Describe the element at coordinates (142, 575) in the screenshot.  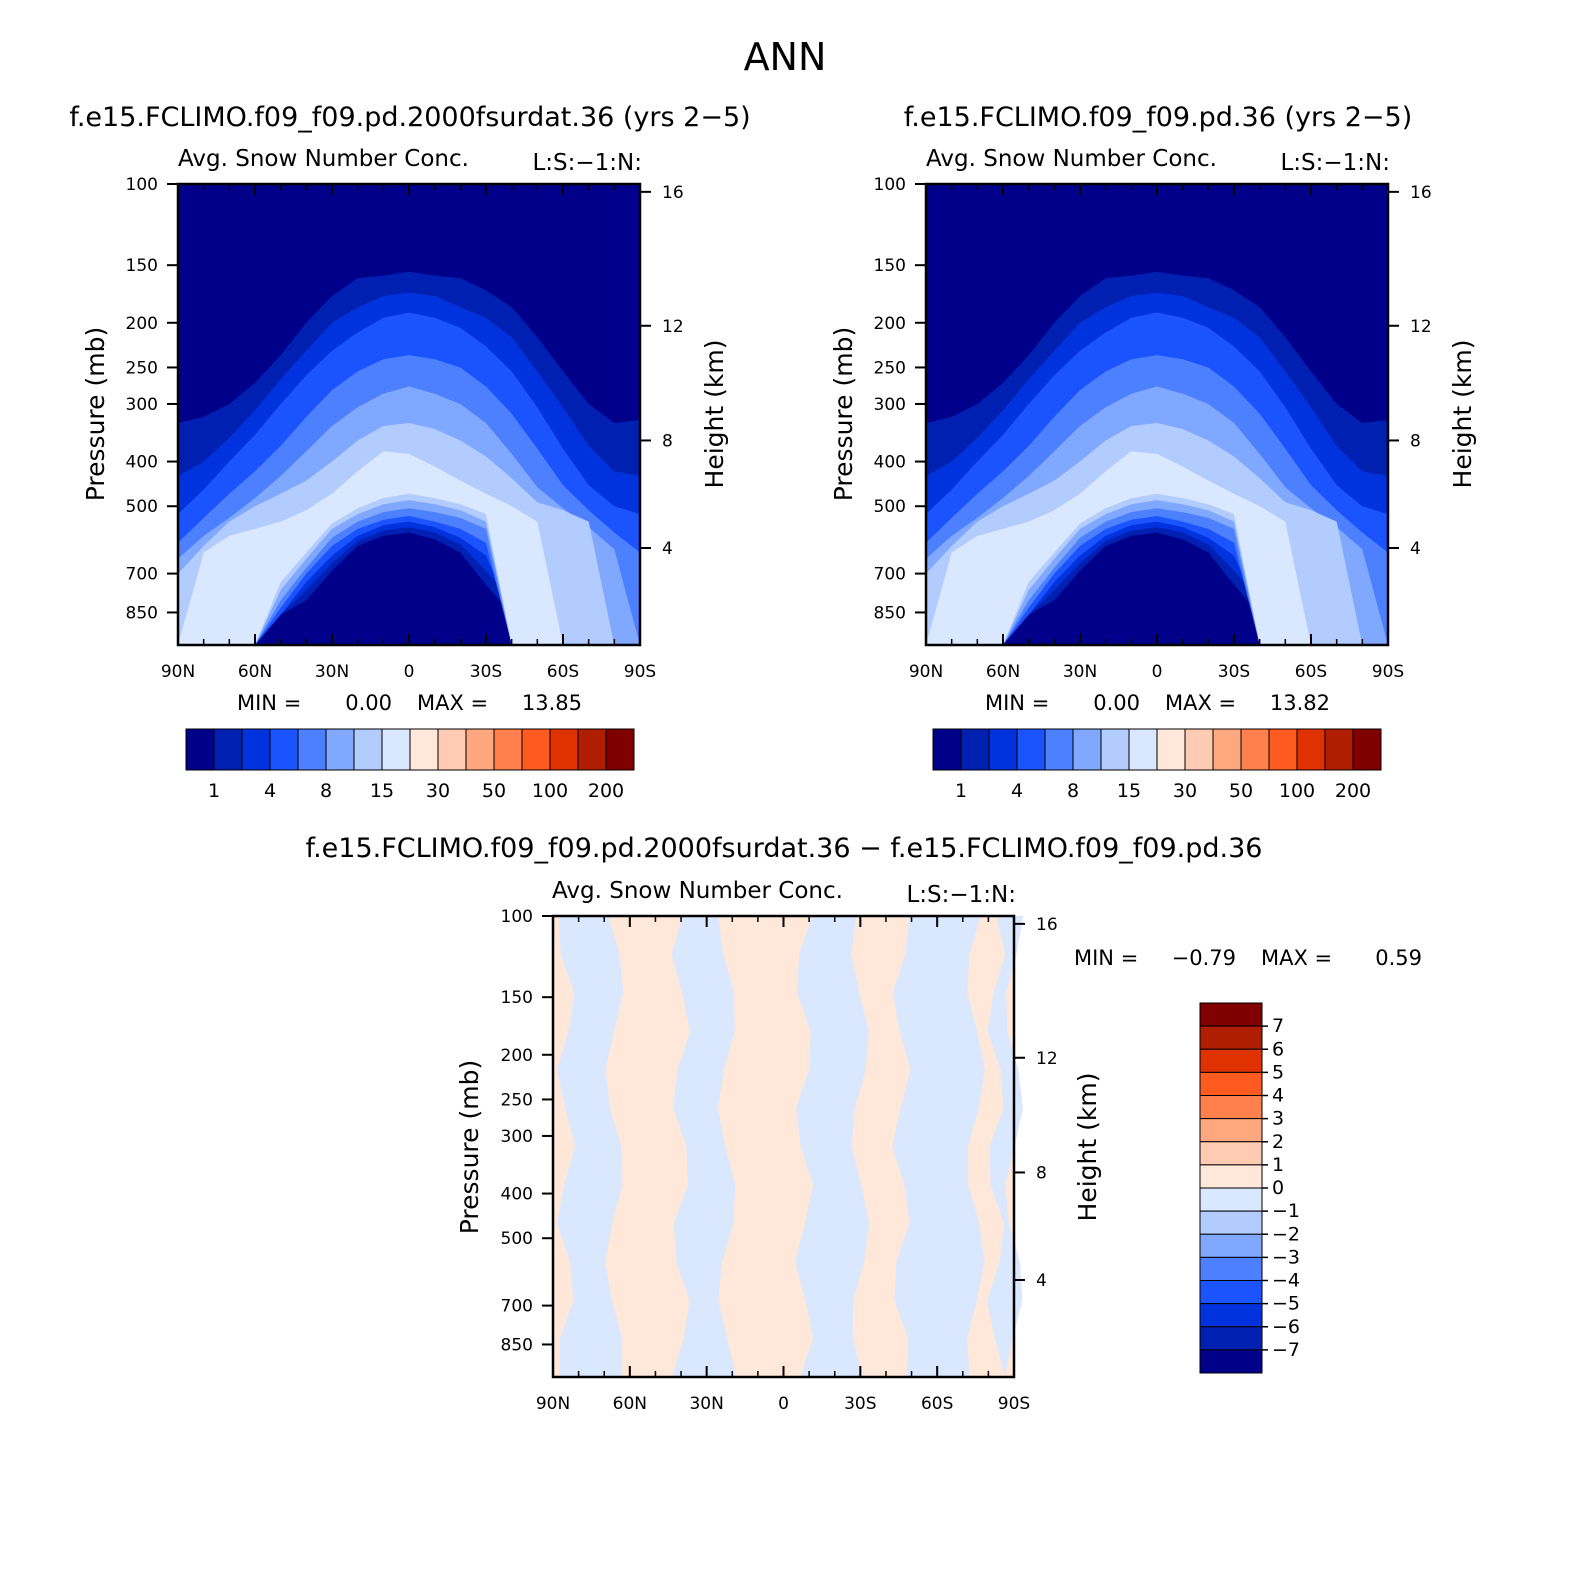
I see `y-tick-label: 700` at that location.